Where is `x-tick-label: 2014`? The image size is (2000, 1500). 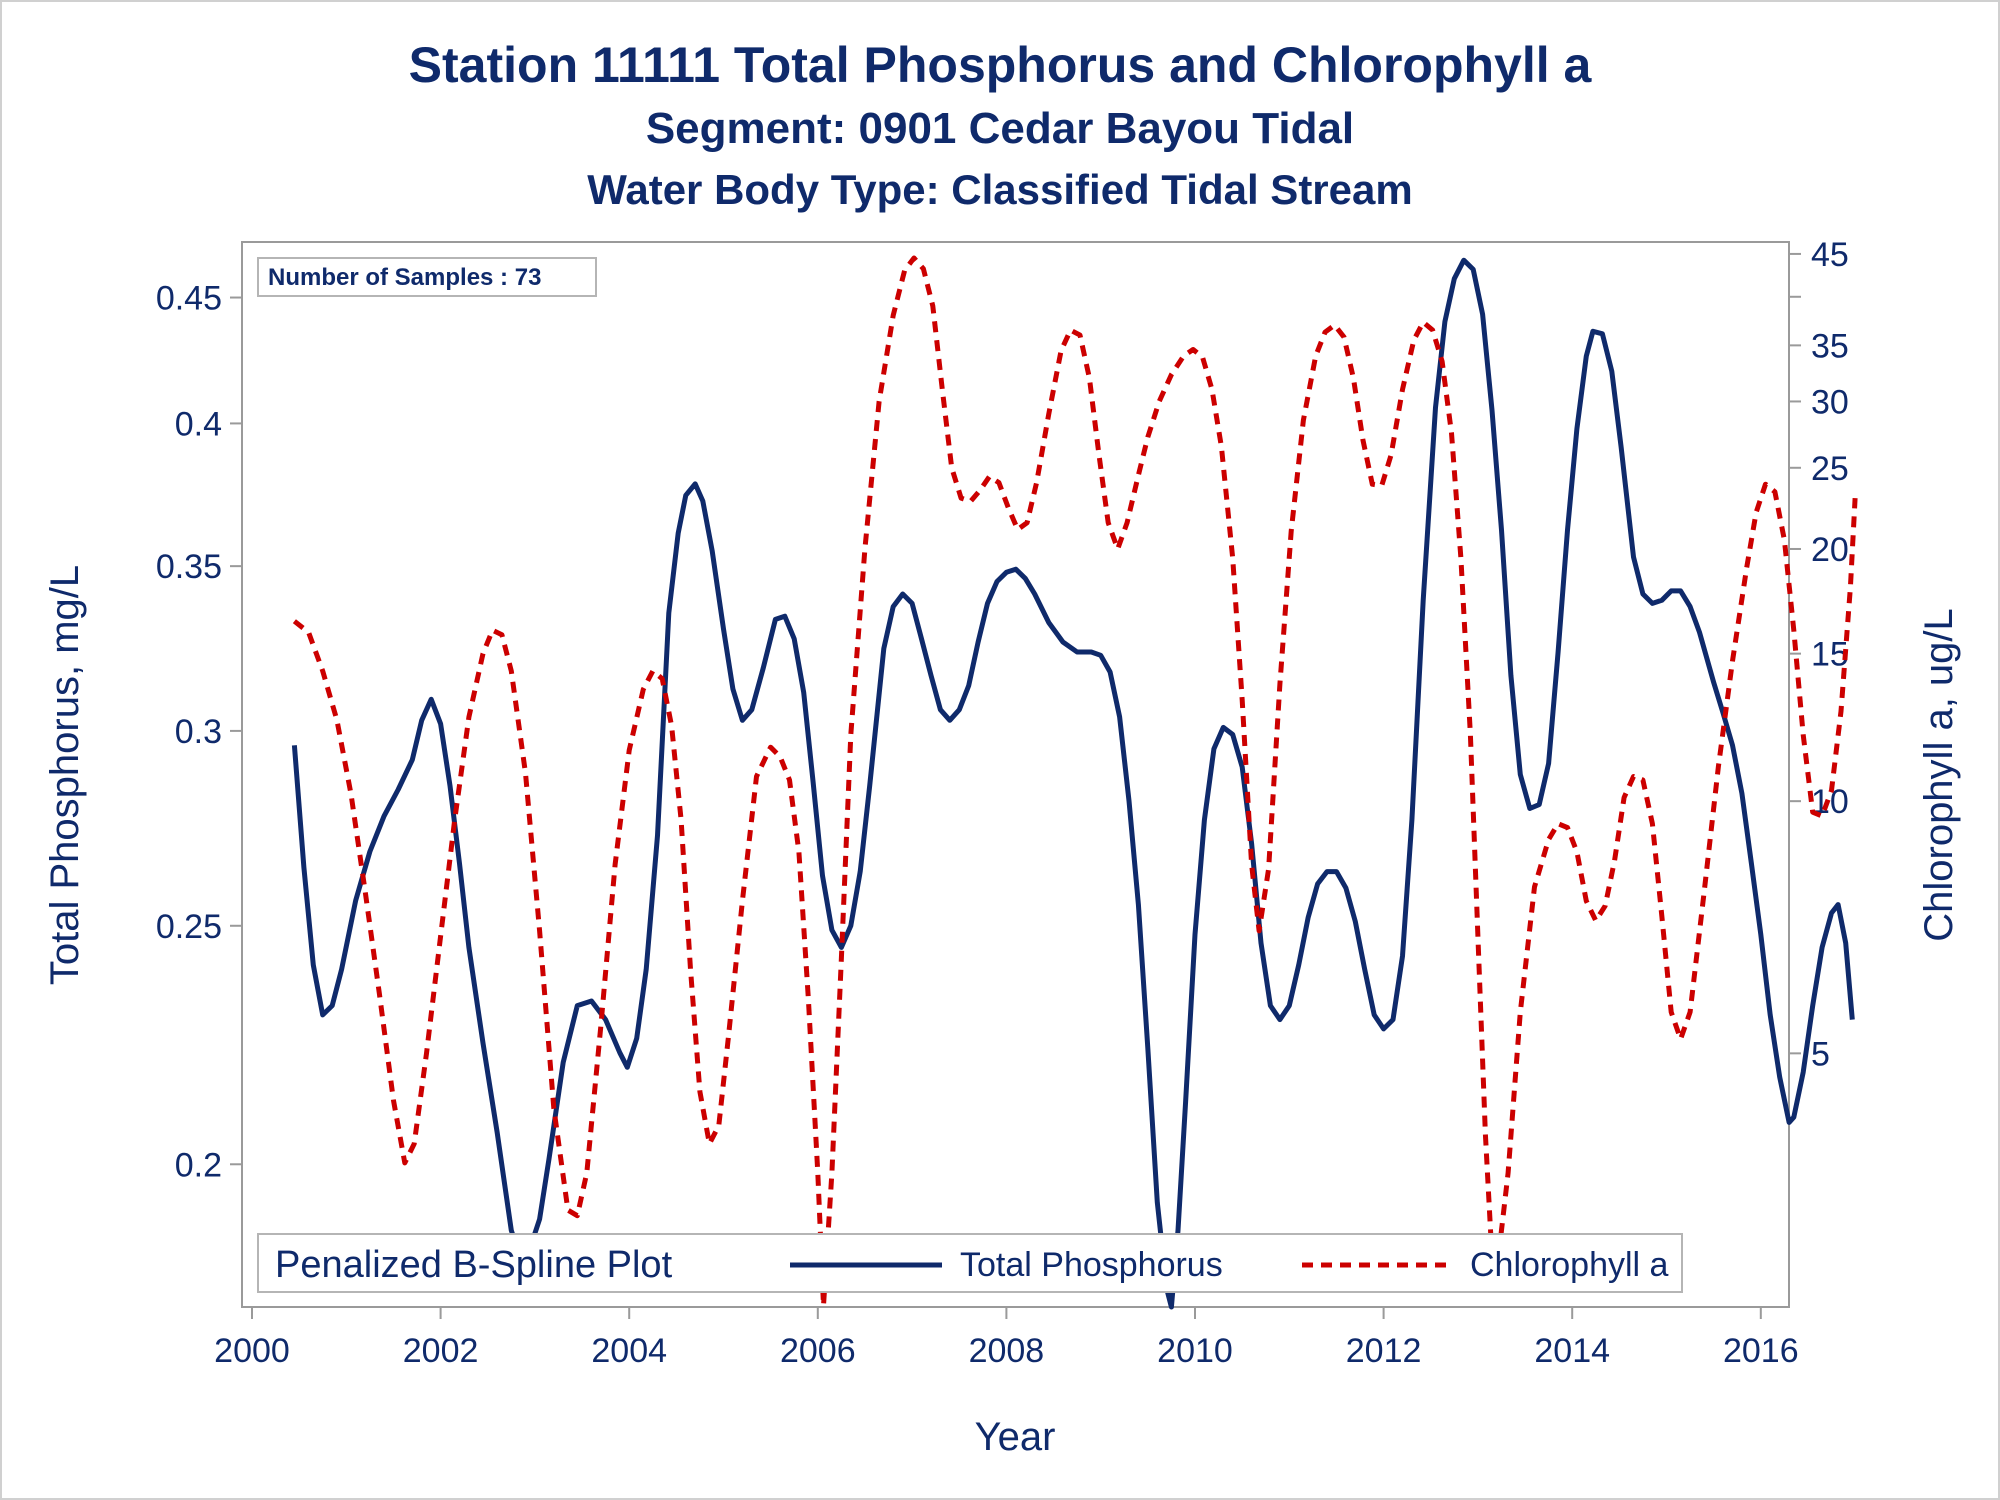 x-tick-label: 2014 is located at coordinates (1572, 1351).